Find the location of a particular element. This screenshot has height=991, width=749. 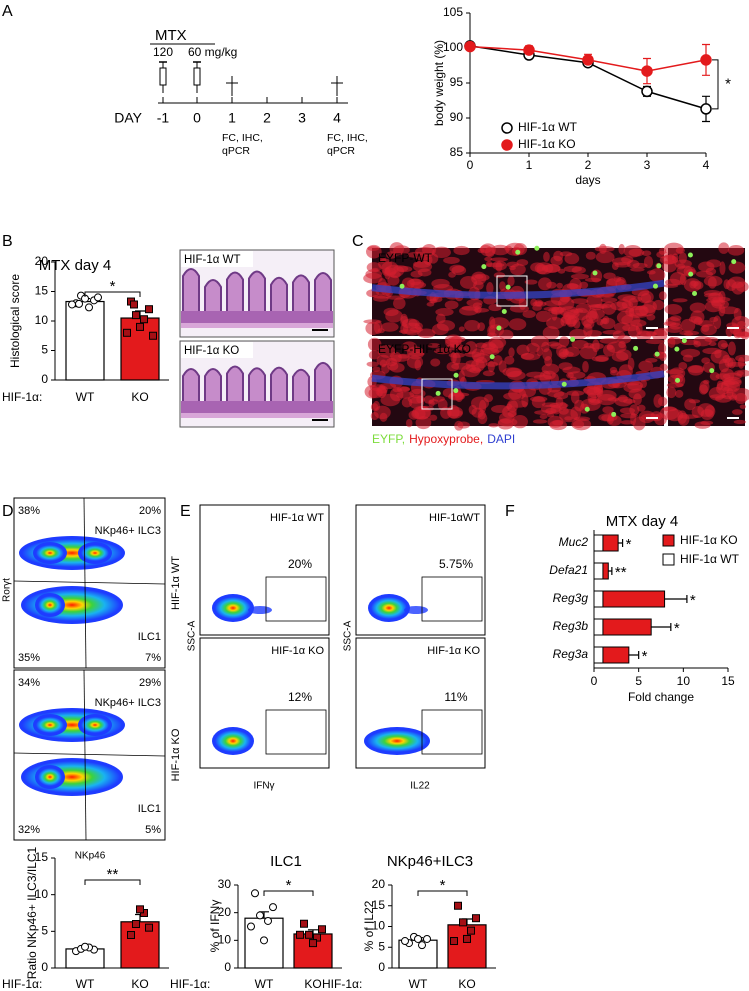

group-label: HIF-1αWT is located at coordinates (454, 518).